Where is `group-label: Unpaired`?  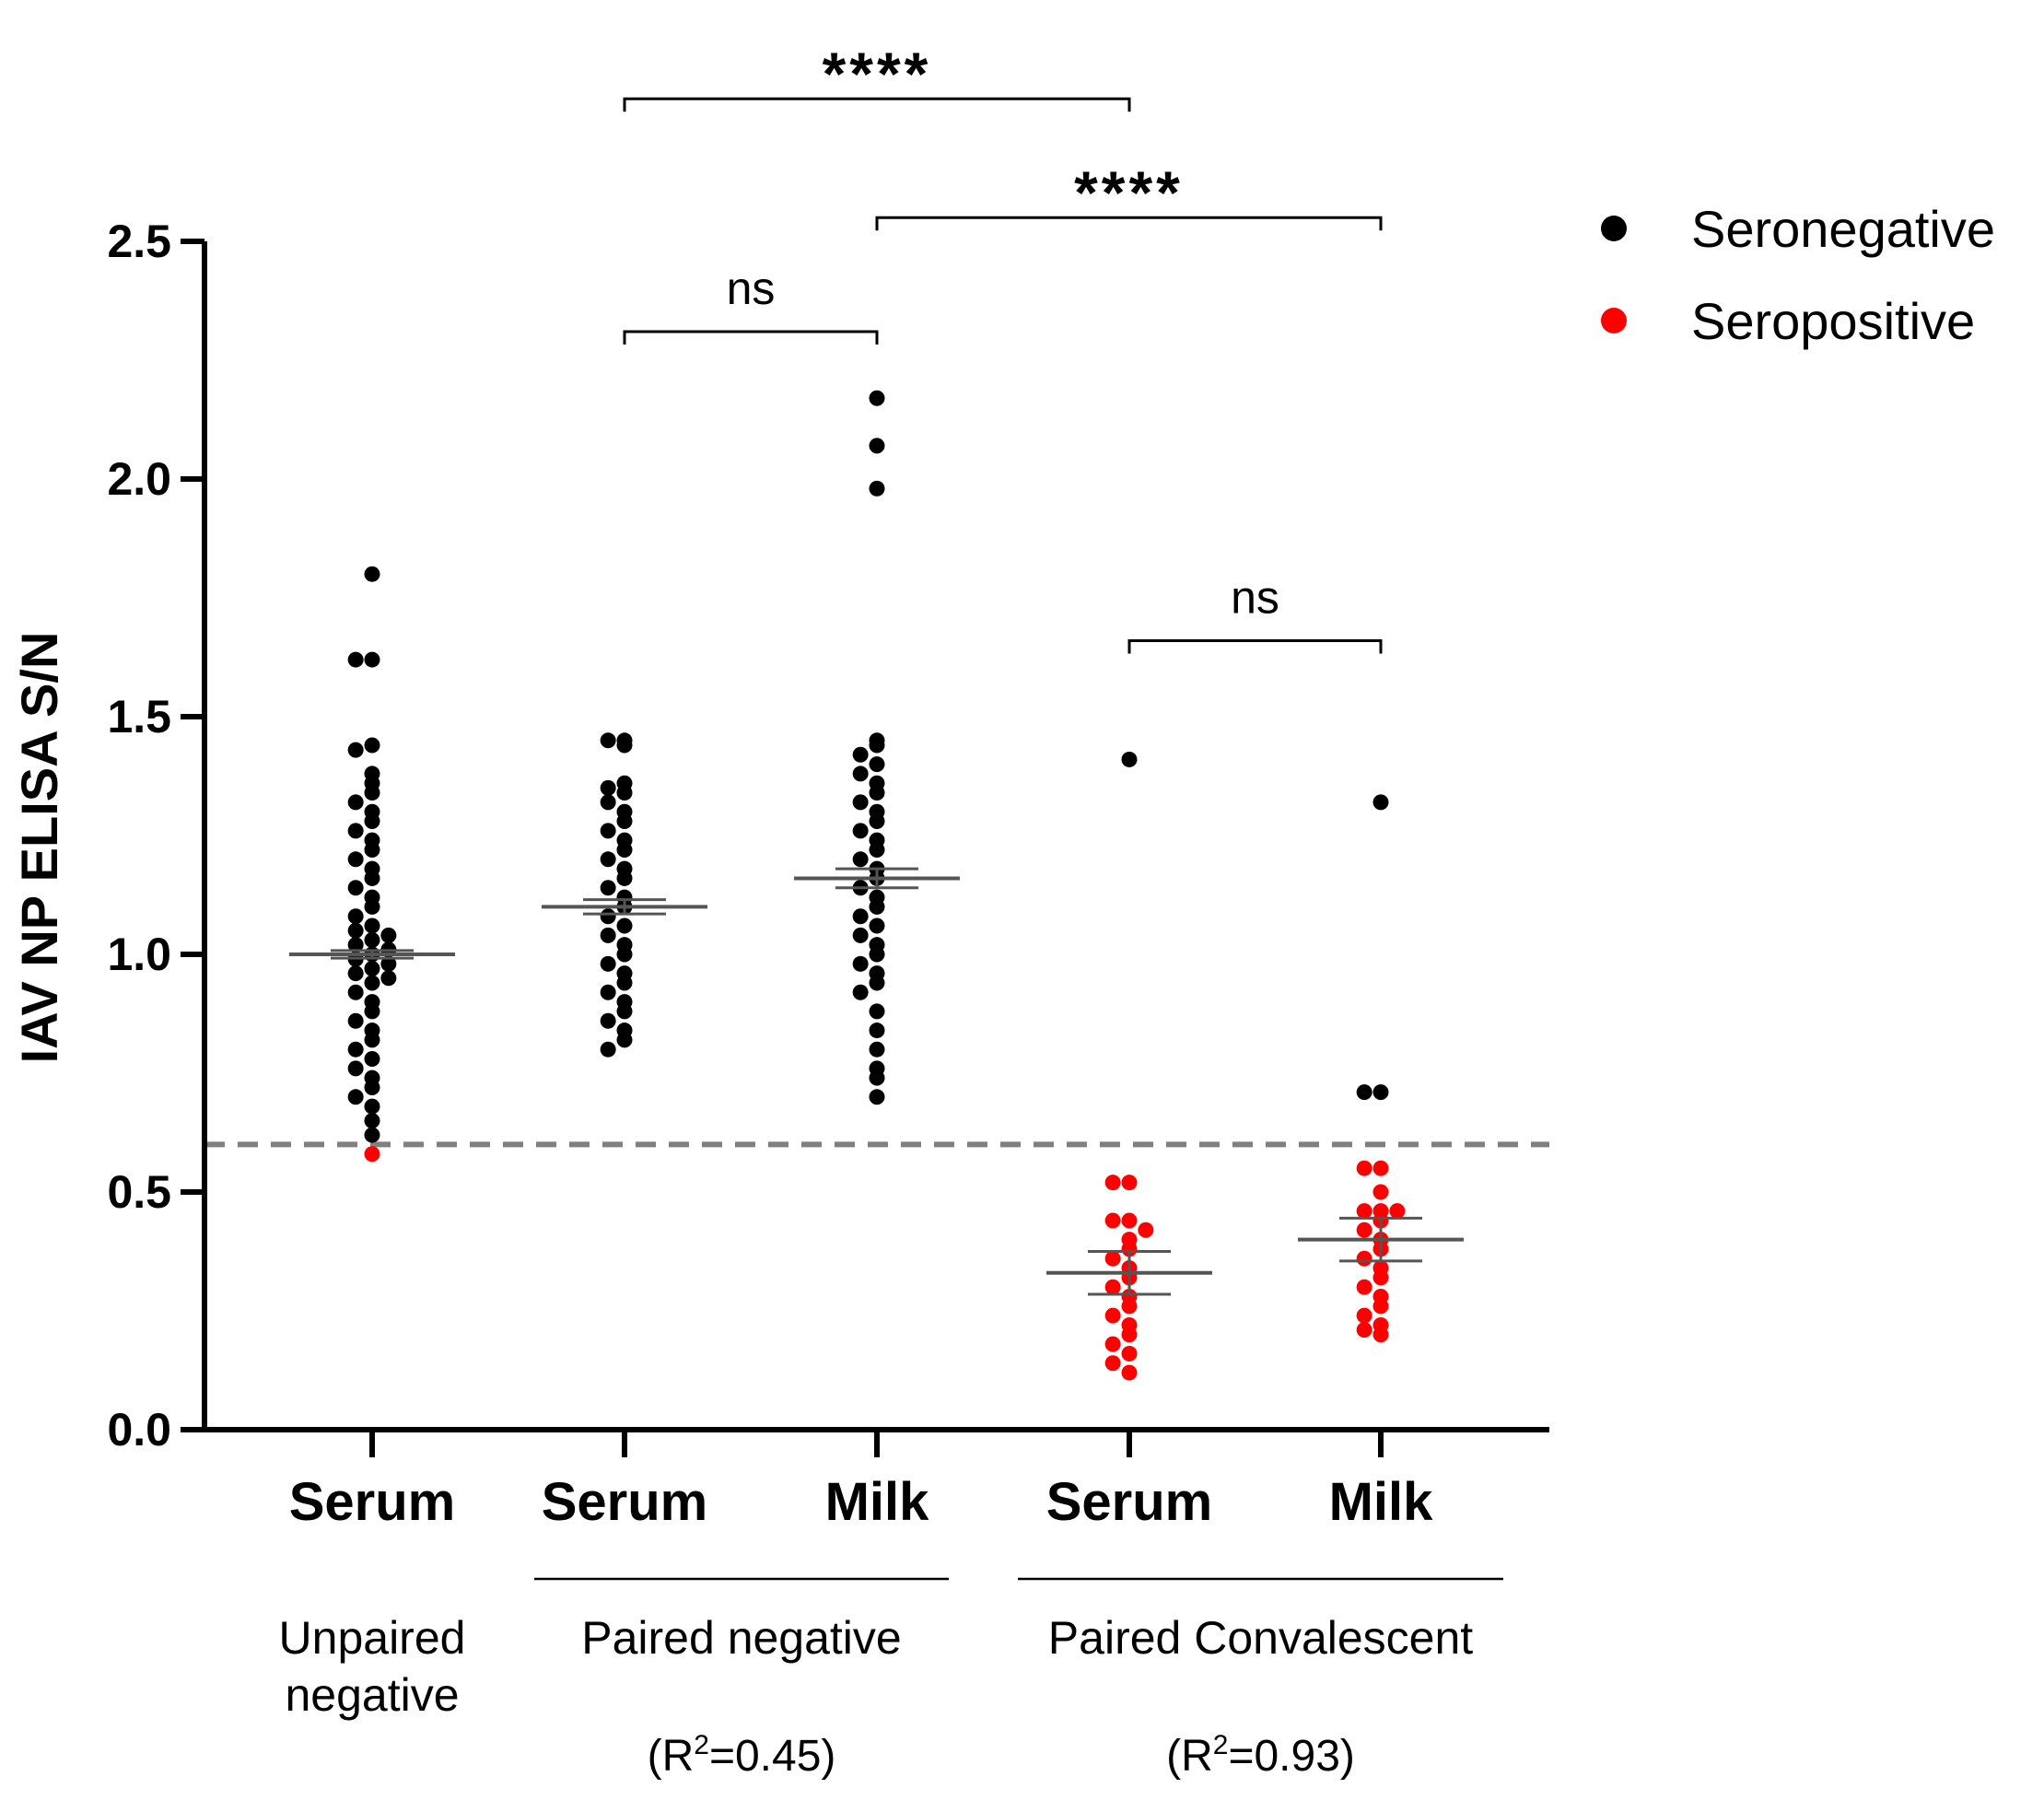
group-label: Unpaired is located at coordinates (372, 1638).